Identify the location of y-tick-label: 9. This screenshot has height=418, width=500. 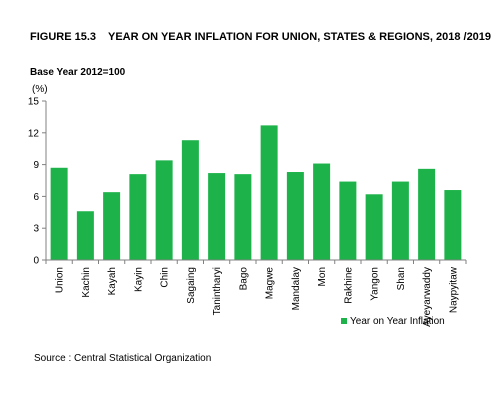
(36, 165).